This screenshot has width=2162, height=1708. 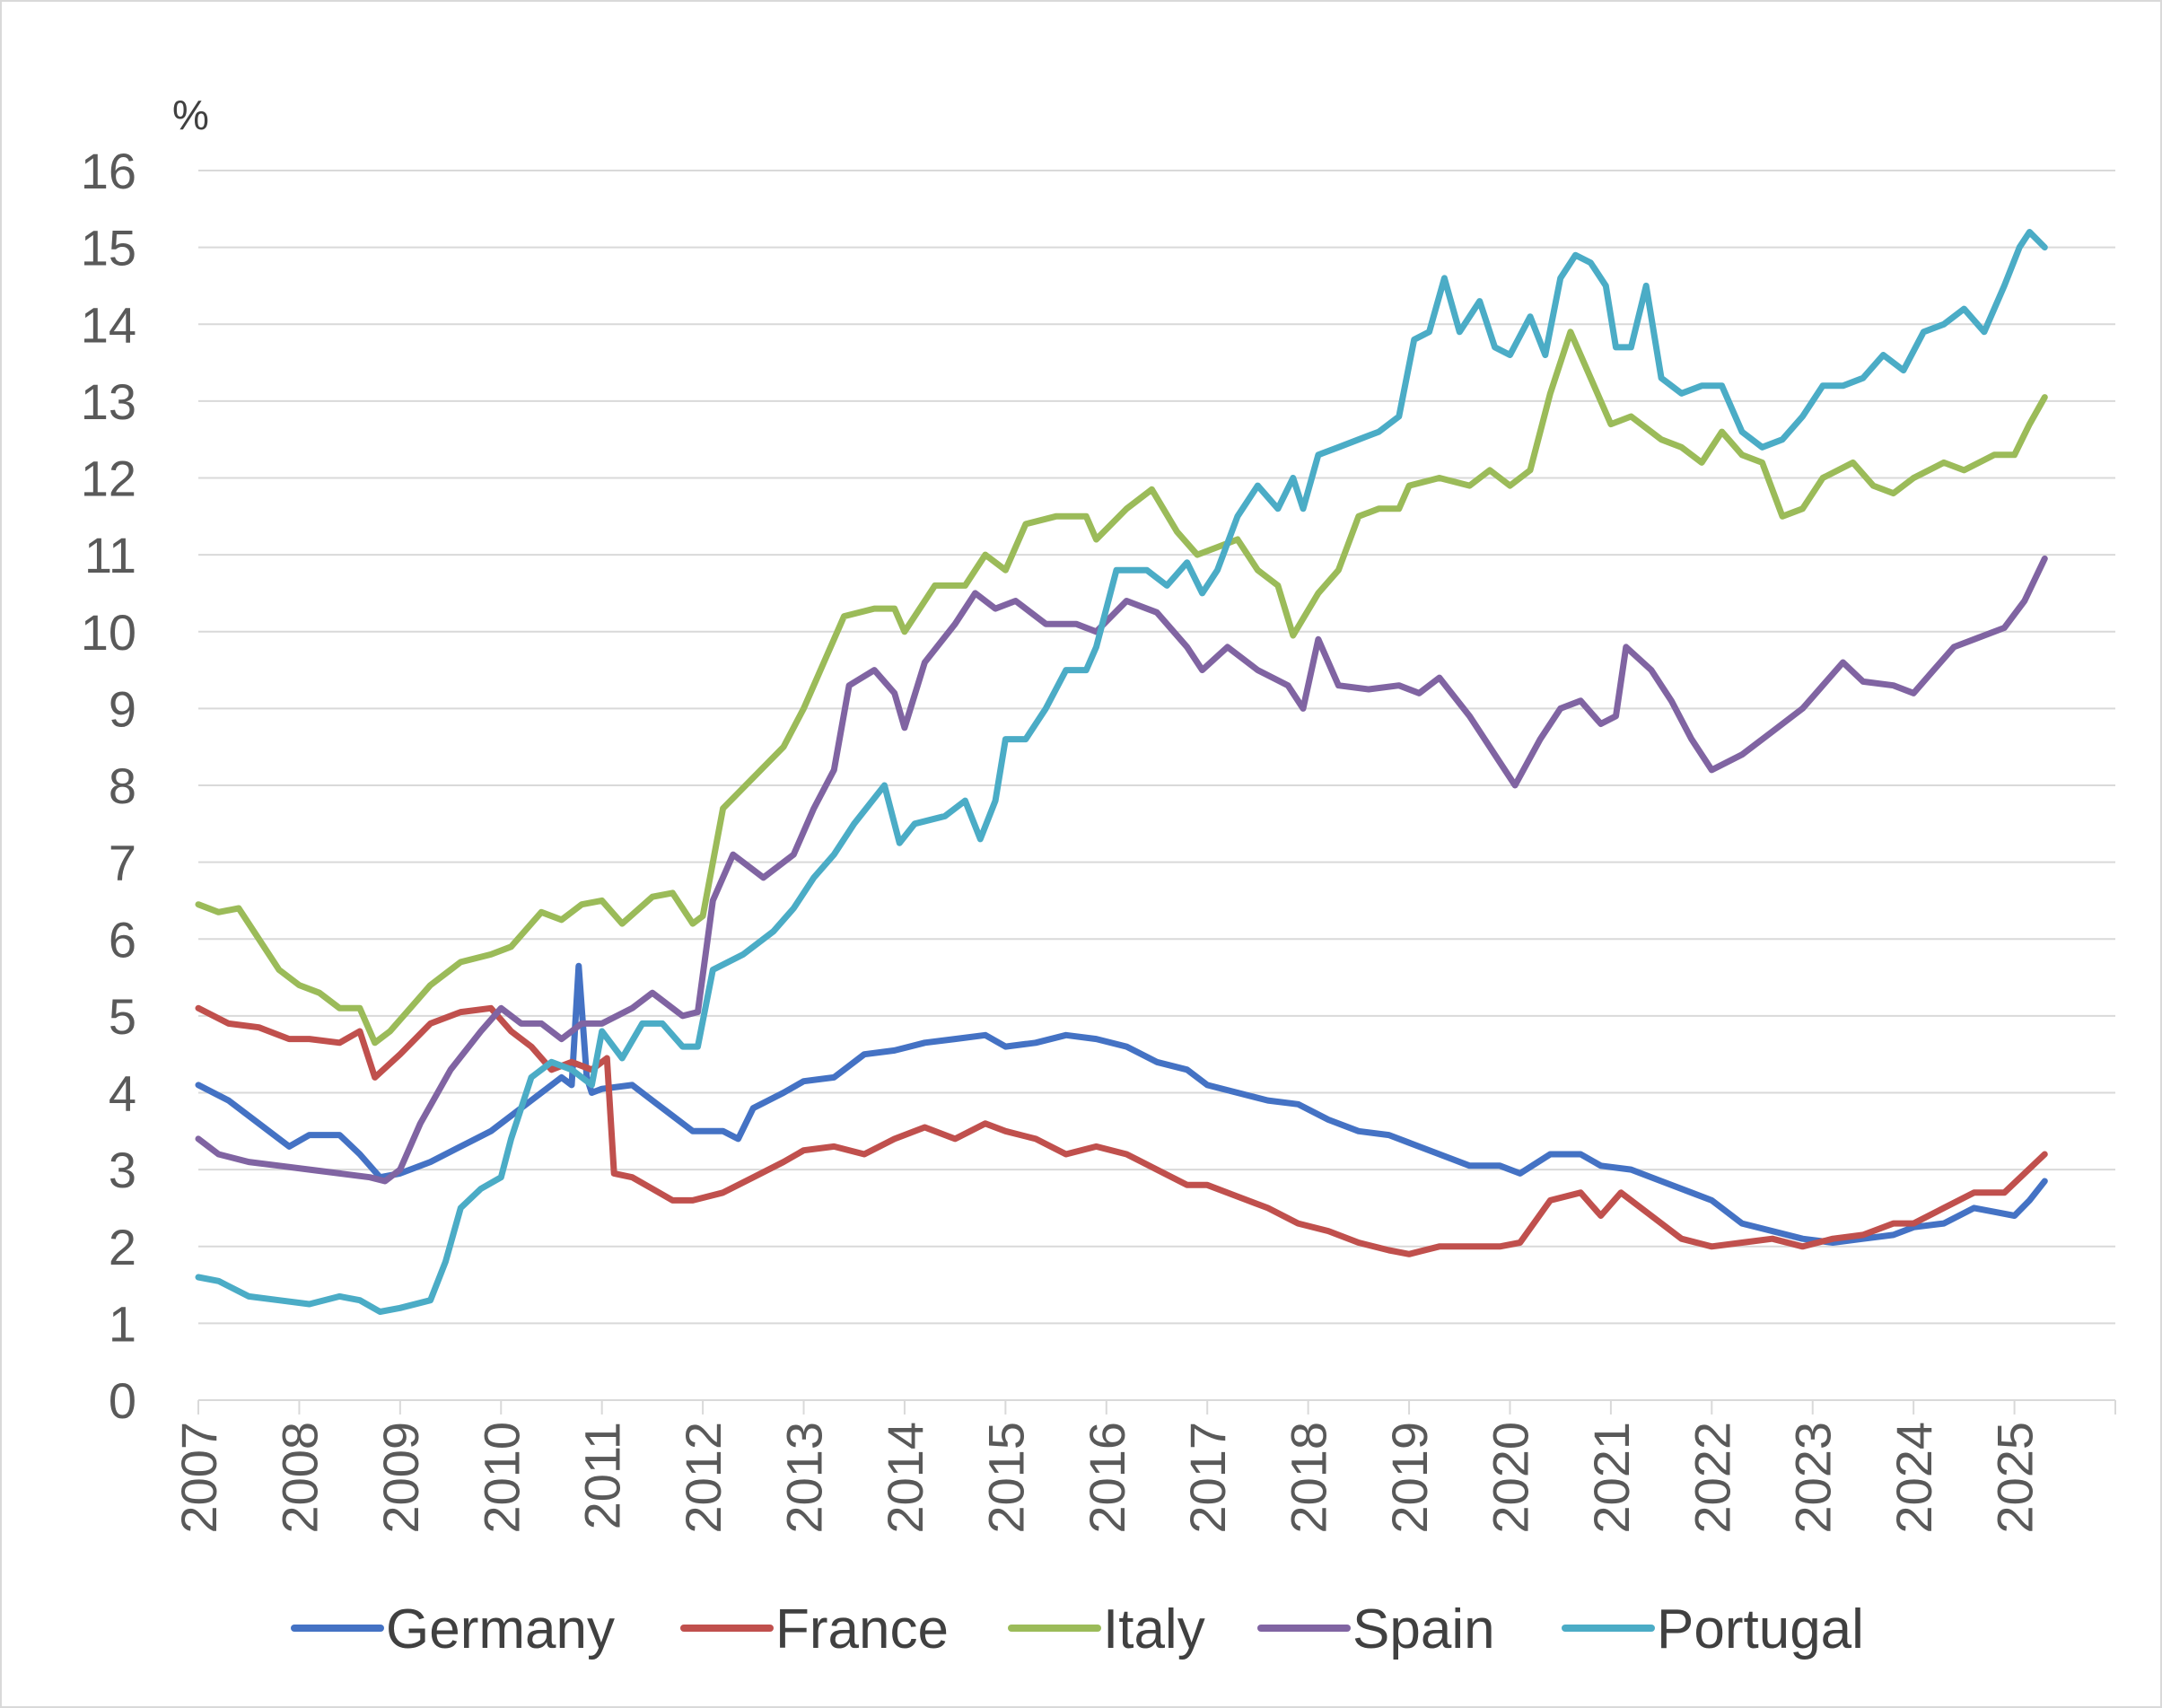 I want to click on x-tick-label: 2015, so click(x=1005, y=1478).